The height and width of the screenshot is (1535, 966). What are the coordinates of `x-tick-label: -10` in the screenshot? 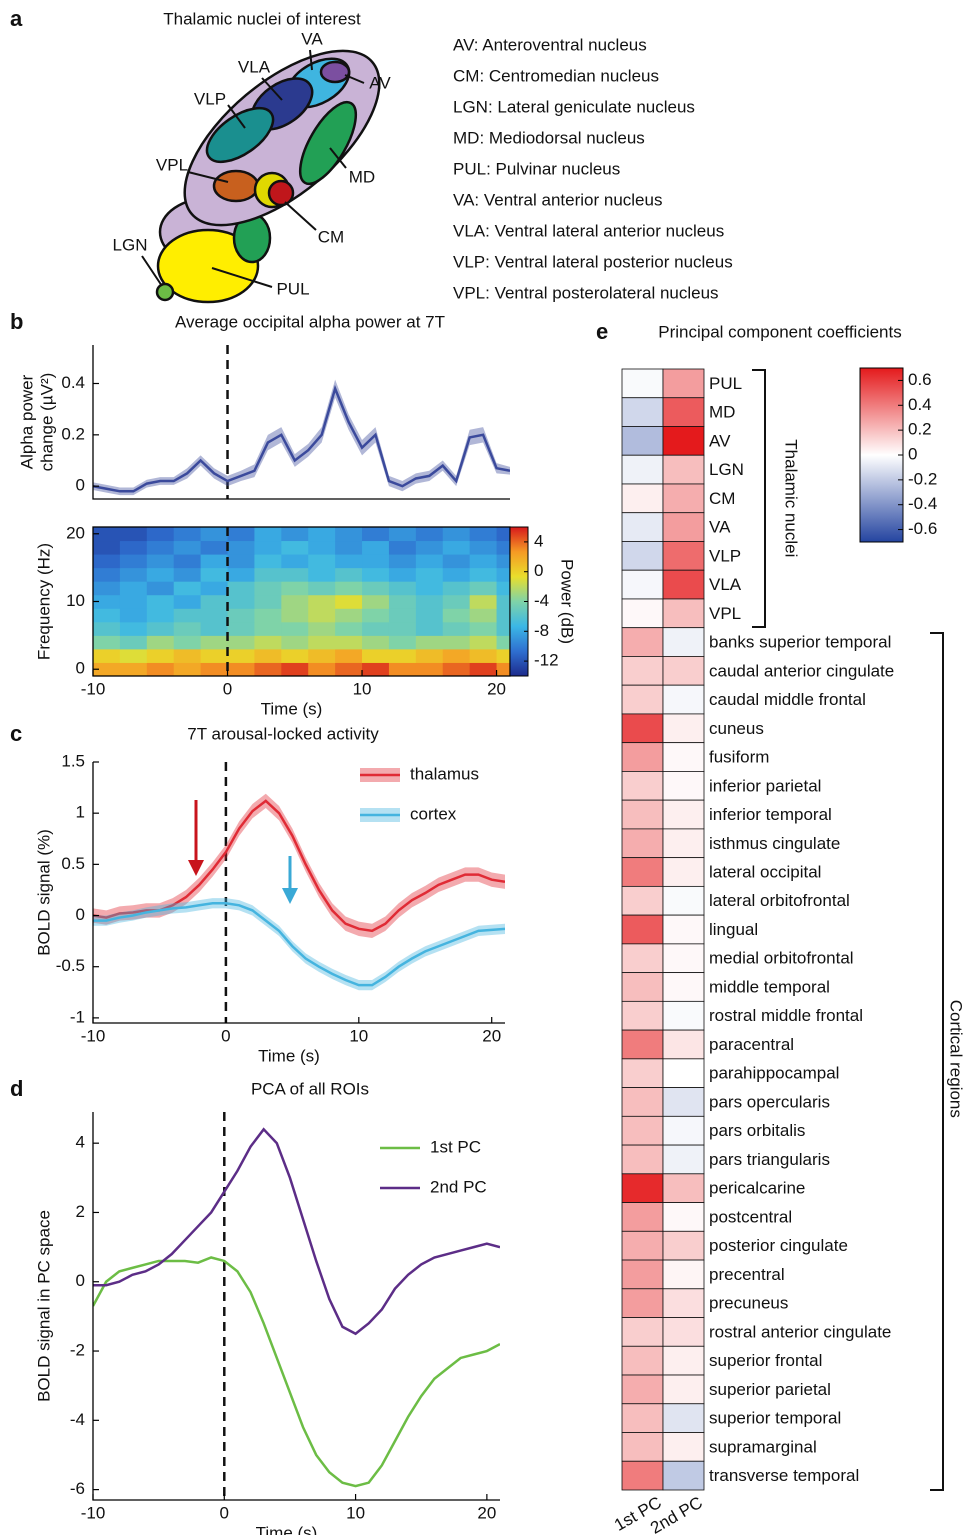 It's located at (93, 688).